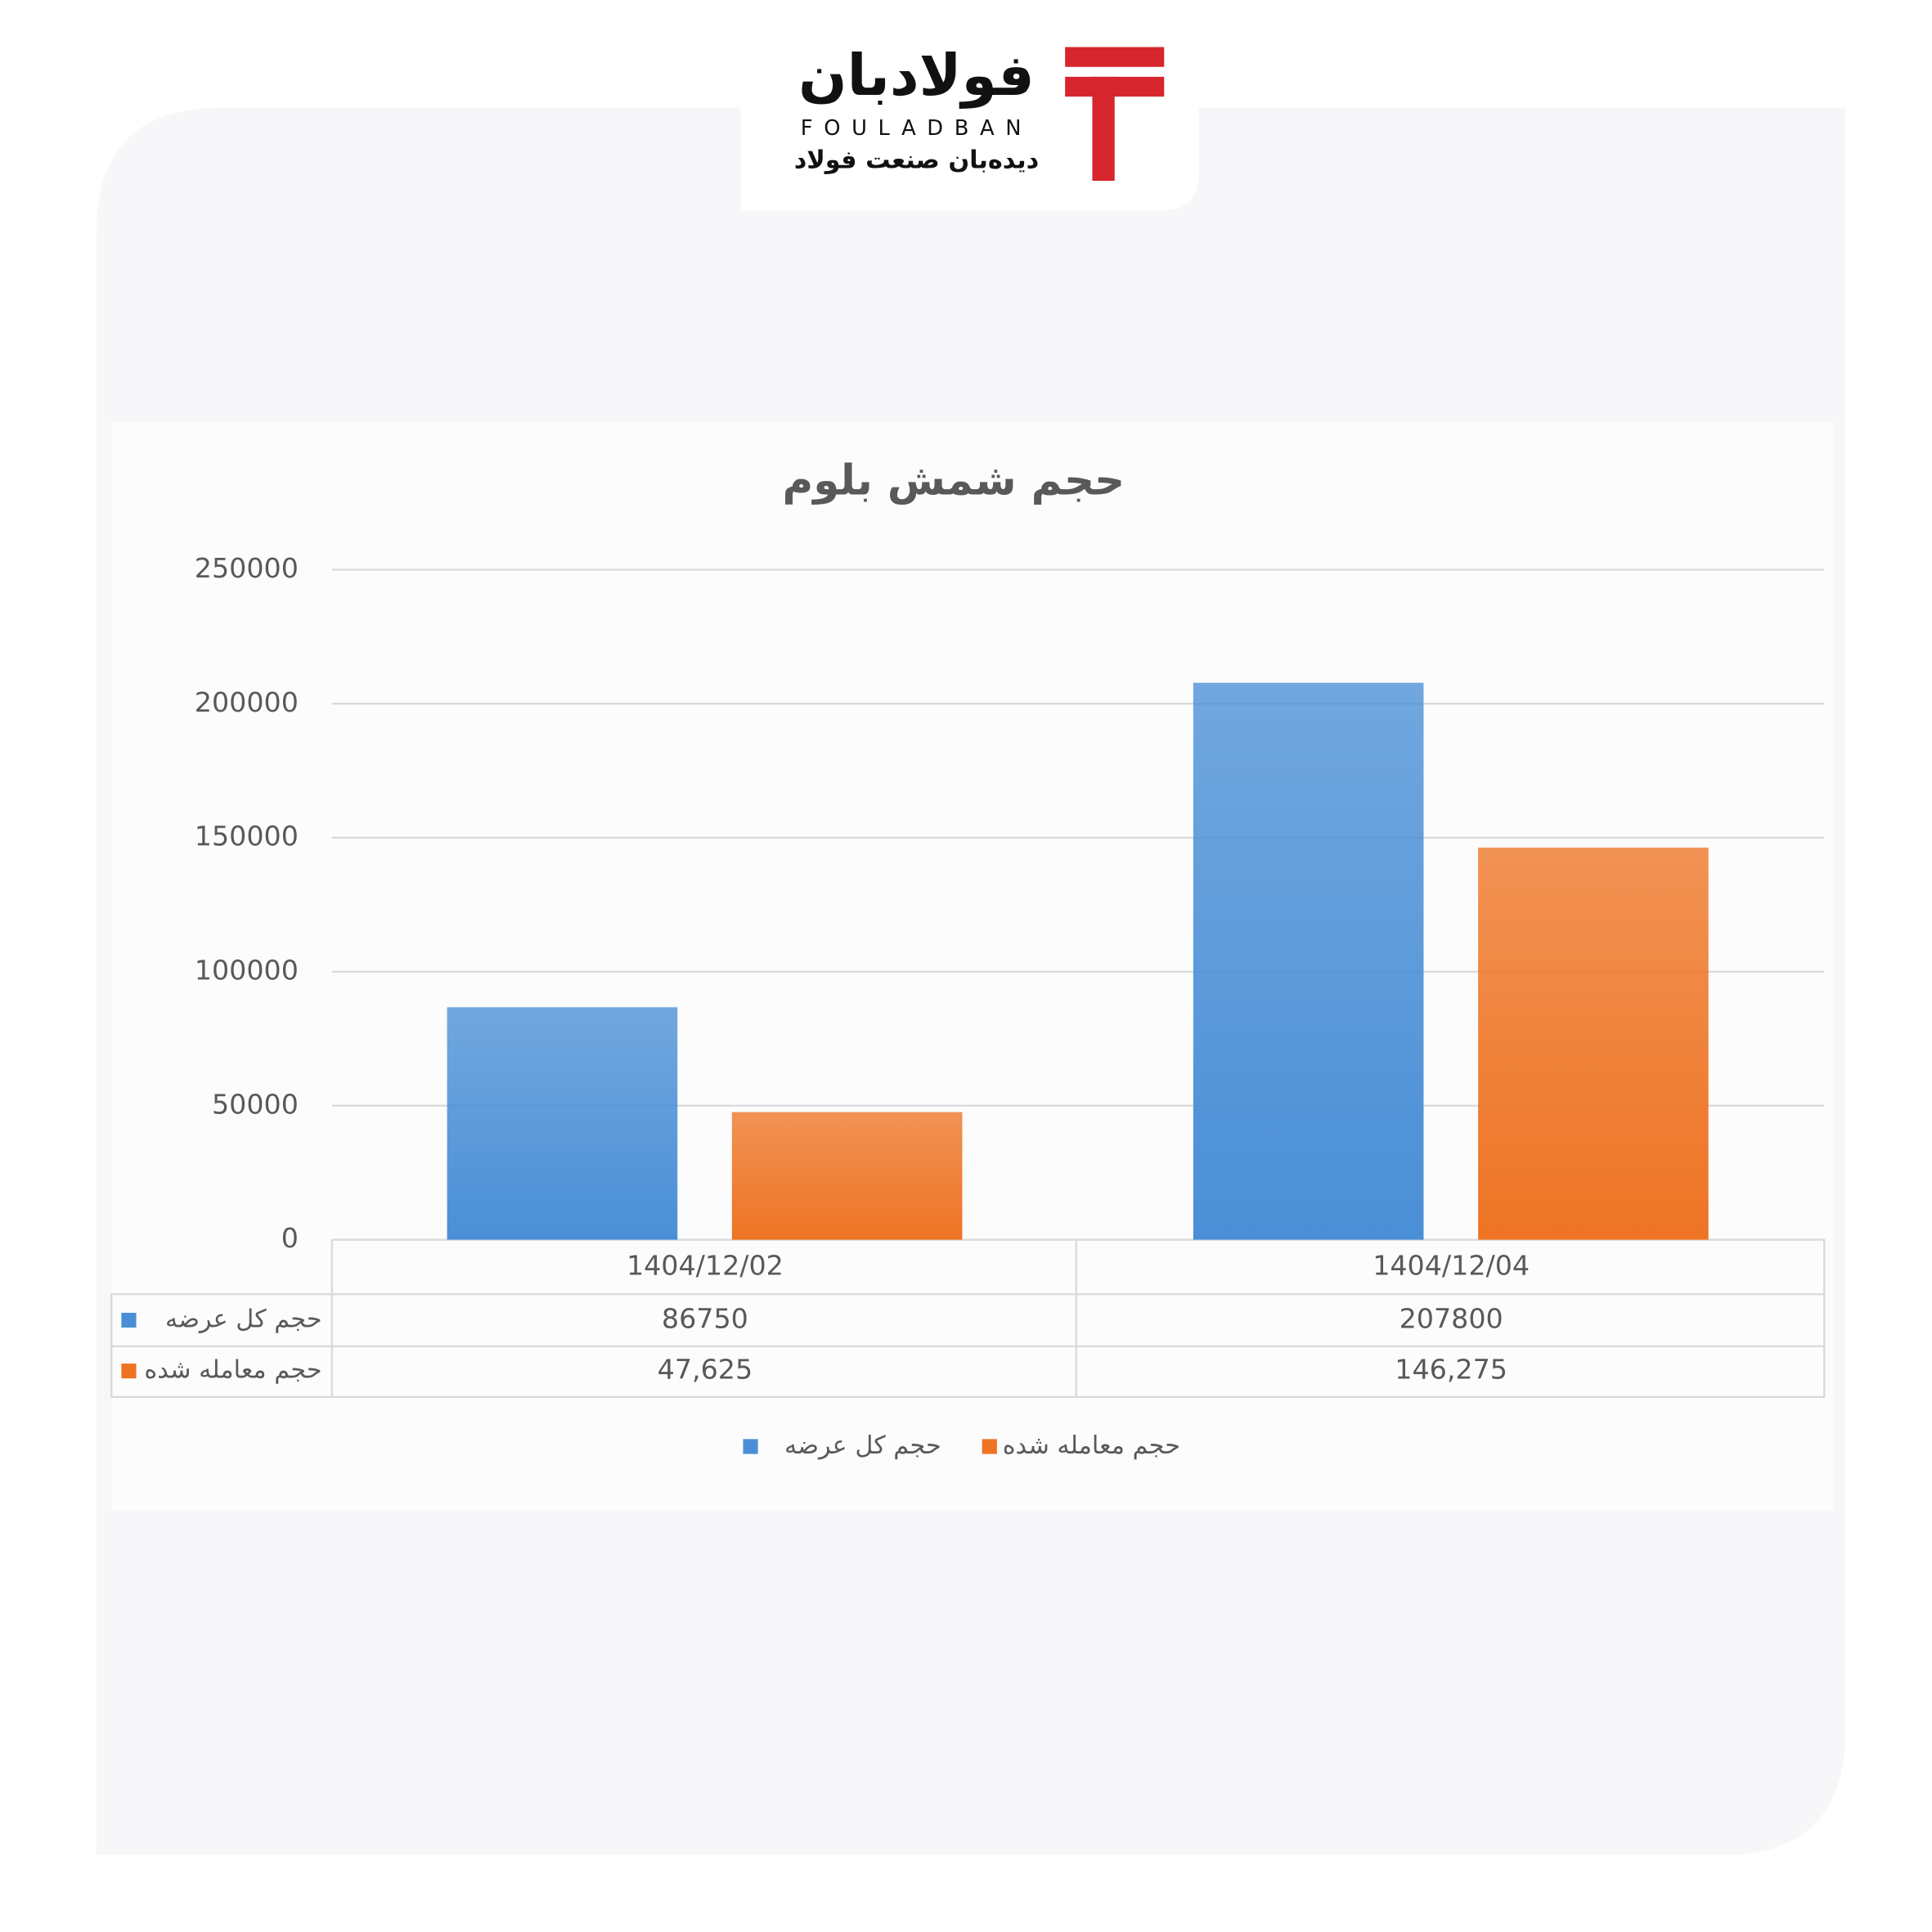 This screenshot has width=1932, height=1932. What do you see at coordinates (247, 702) in the screenshot?
I see `y-tick-label: 200000` at bounding box center [247, 702].